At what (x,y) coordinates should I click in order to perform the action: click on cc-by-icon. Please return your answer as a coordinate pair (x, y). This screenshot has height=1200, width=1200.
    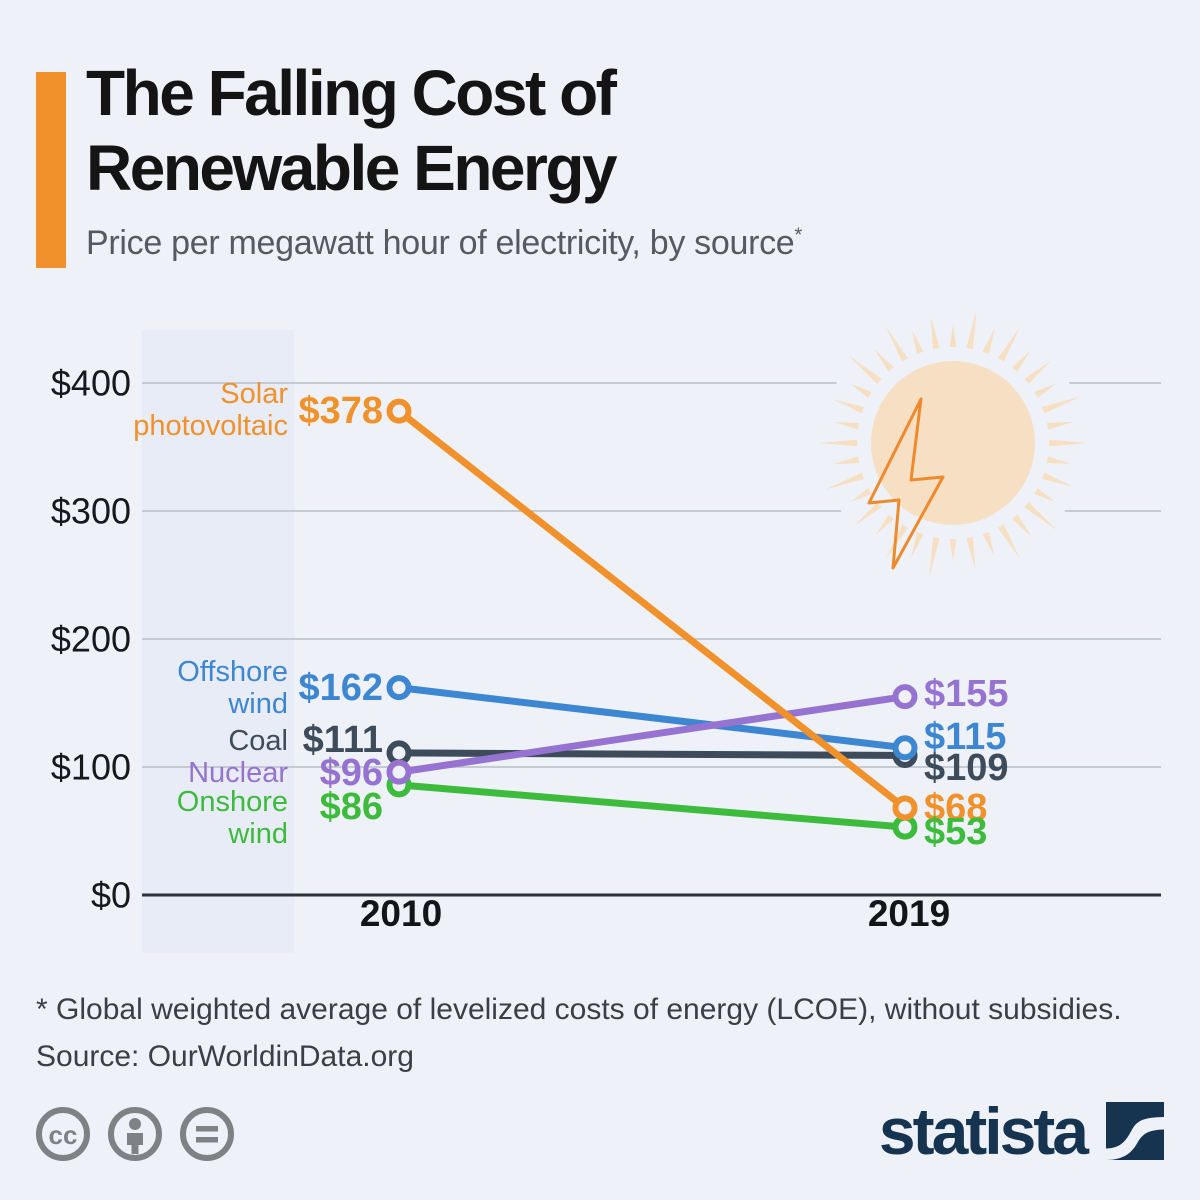
    Looking at the image, I should click on (135, 1134).